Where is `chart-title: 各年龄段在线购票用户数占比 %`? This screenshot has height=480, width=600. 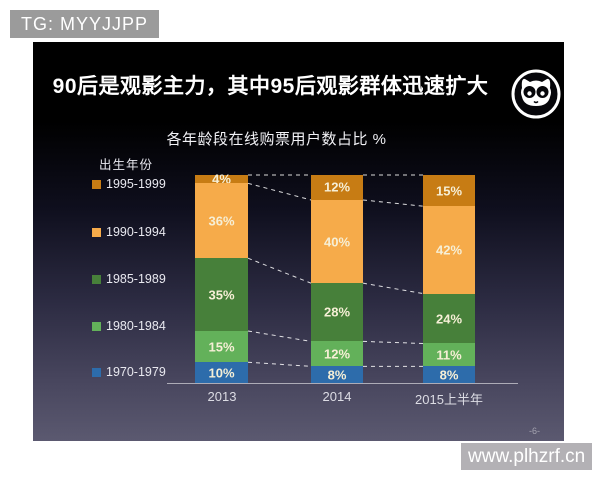 chart-title: 各年龄段在线购票用户数占比 % is located at coordinates (276, 139).